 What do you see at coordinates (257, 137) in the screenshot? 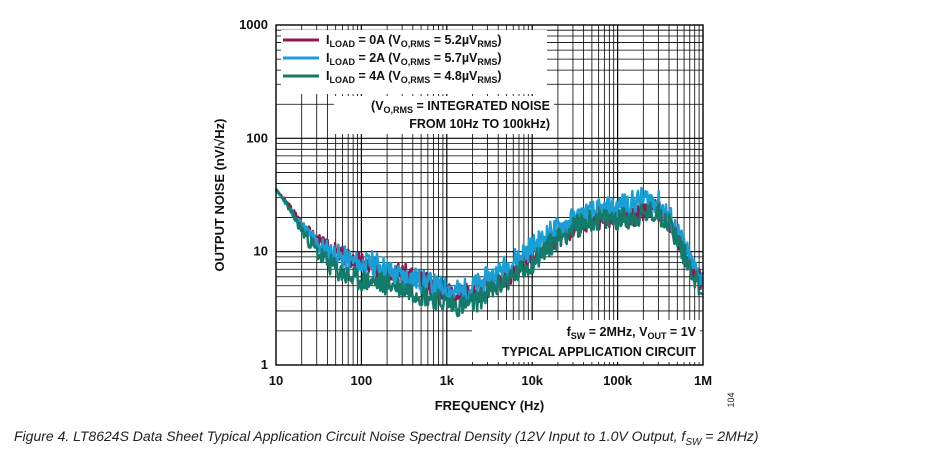
I see `y-tick-label: 100` at bounding box center [257, 137].